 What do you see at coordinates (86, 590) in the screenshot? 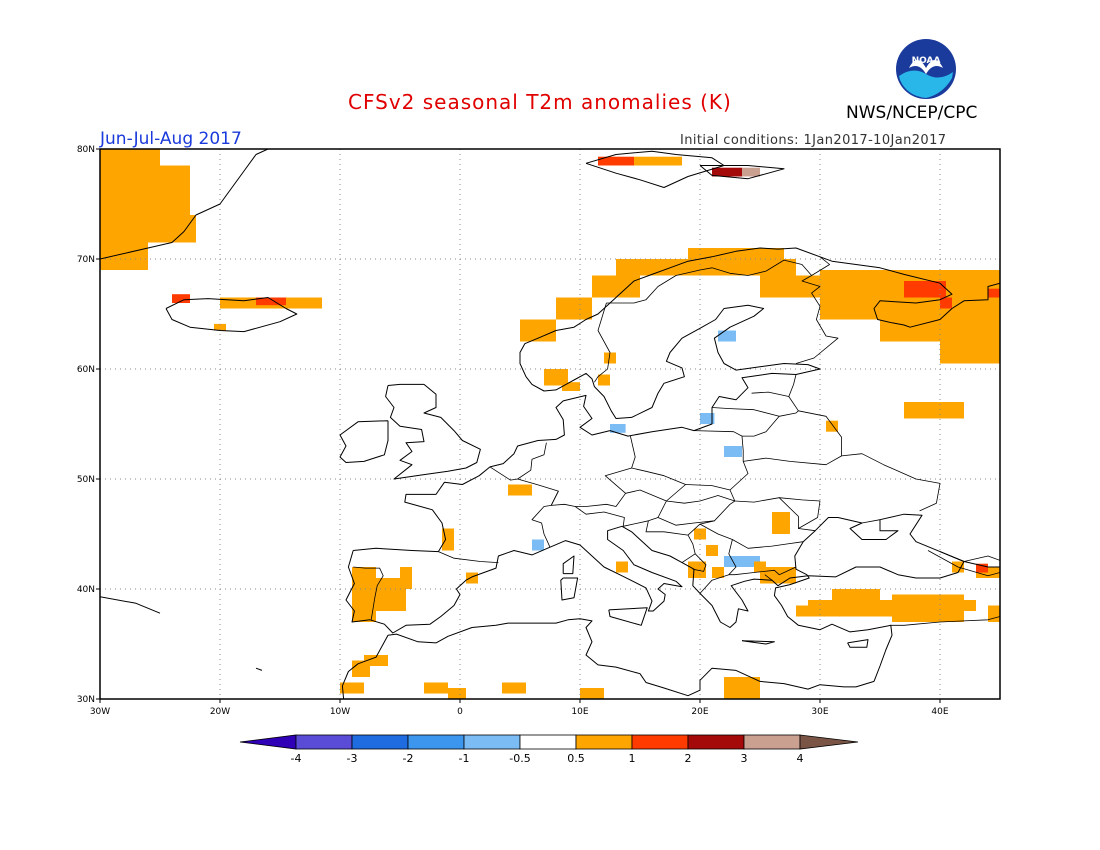
I see `lat-label: 40N` at bounding box center [86, 590].